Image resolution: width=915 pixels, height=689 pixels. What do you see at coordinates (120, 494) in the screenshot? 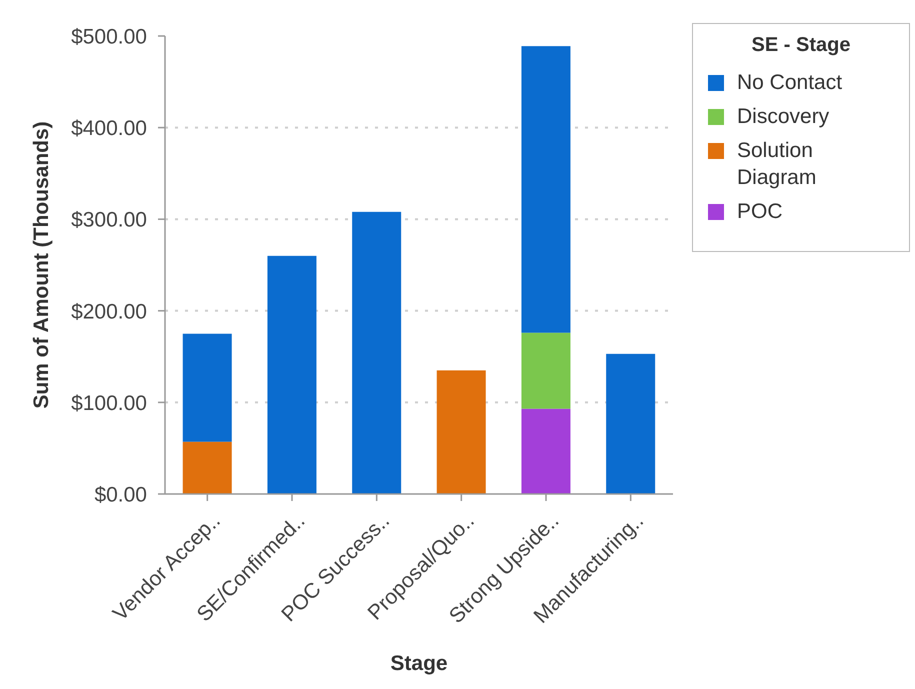
I see `y-tick-label: $0.00` at bounding box center [120, 494].